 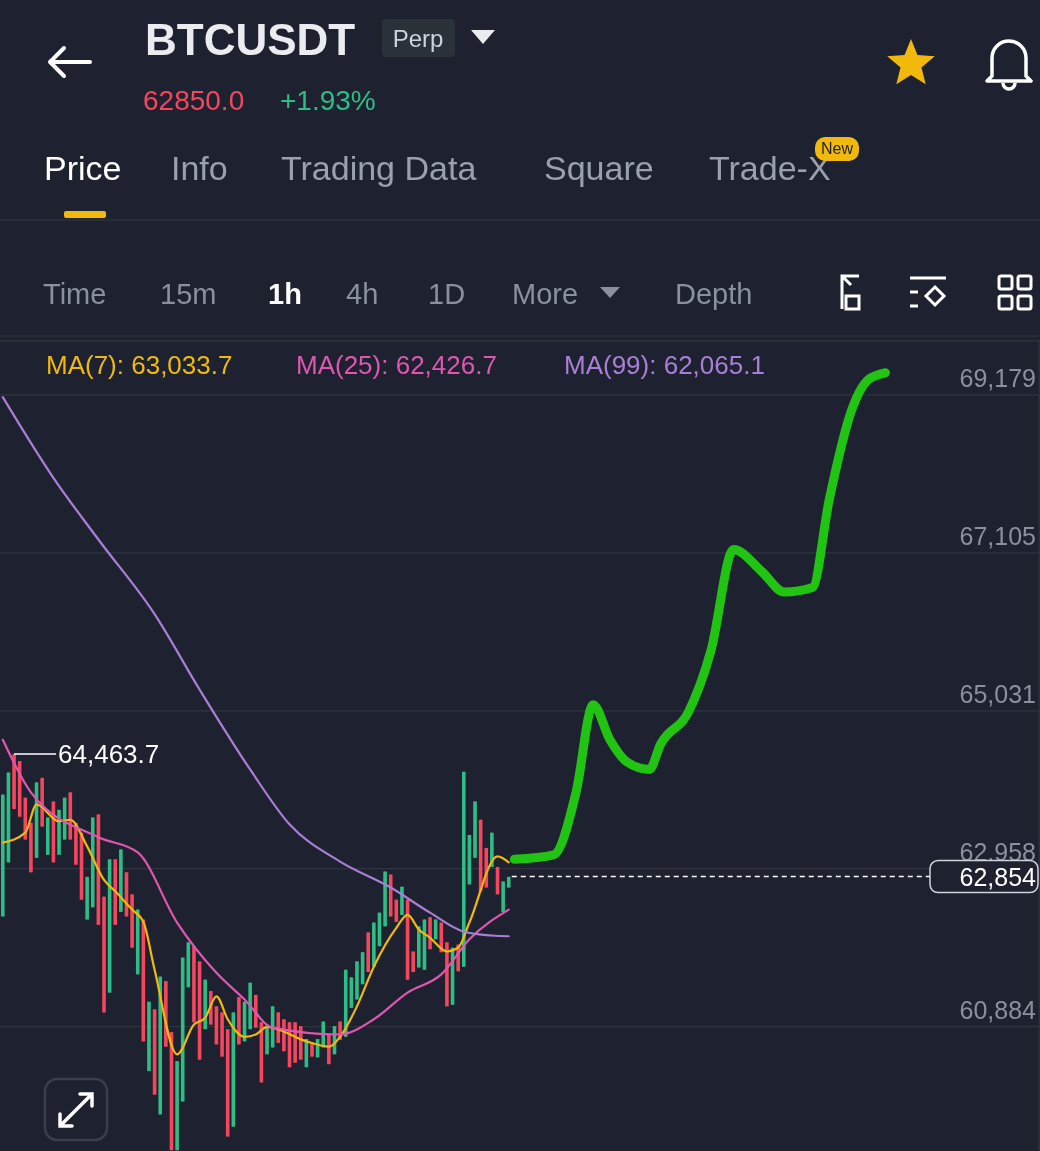 I want to click on text: MA(99): 62,065.1, so click(x=664, y=365).